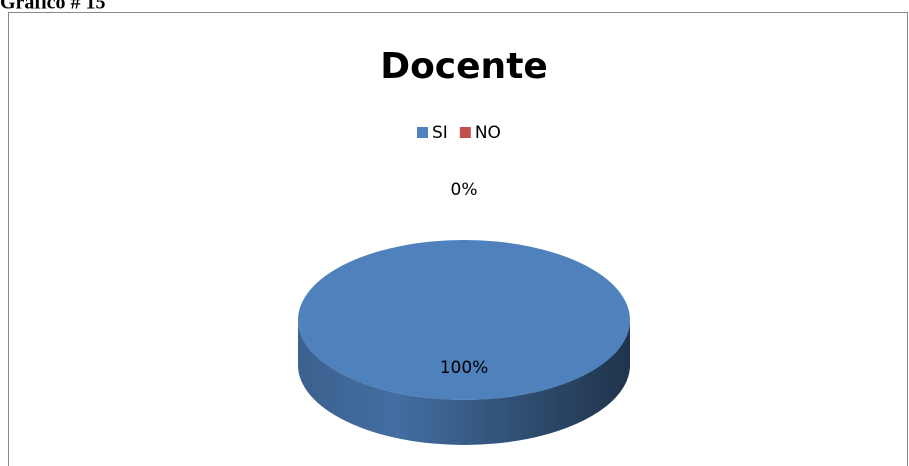 The width and height of the screenshot is (909, 466). What do you see at coordinates (464, 382) in the screenshot?
I see `side-shade` at bounding box center [464, 382].